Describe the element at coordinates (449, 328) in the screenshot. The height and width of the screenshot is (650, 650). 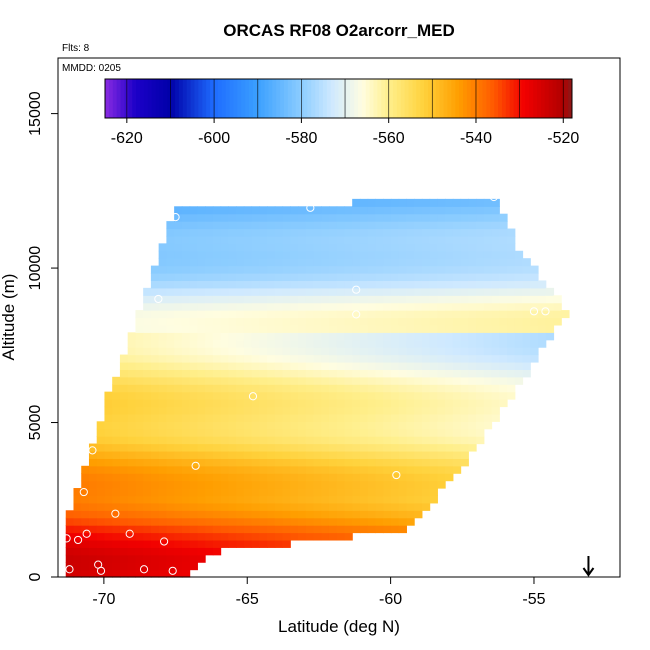
I see `heatmap-cell-2009` at that location.